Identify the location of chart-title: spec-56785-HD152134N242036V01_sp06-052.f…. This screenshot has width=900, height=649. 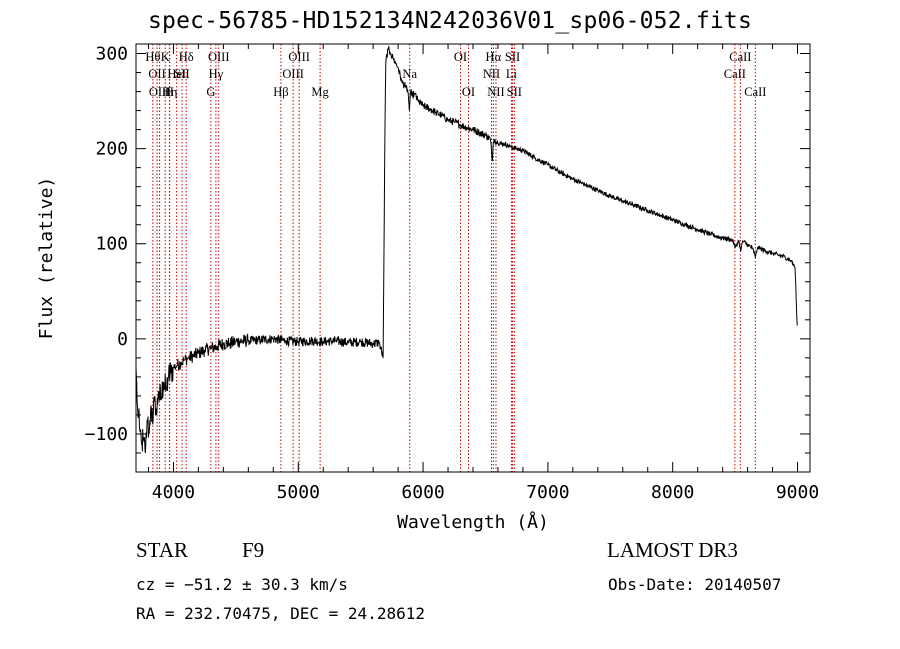
(450, 21).